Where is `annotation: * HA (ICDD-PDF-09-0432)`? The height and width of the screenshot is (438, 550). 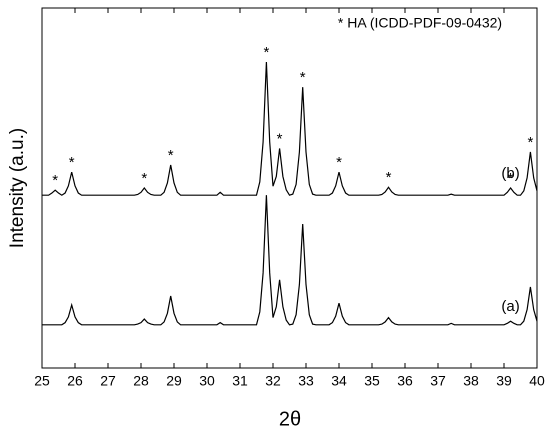
annotation: * HA (ICDD-PDF-09-0432) is located at coordinates (420, 23).